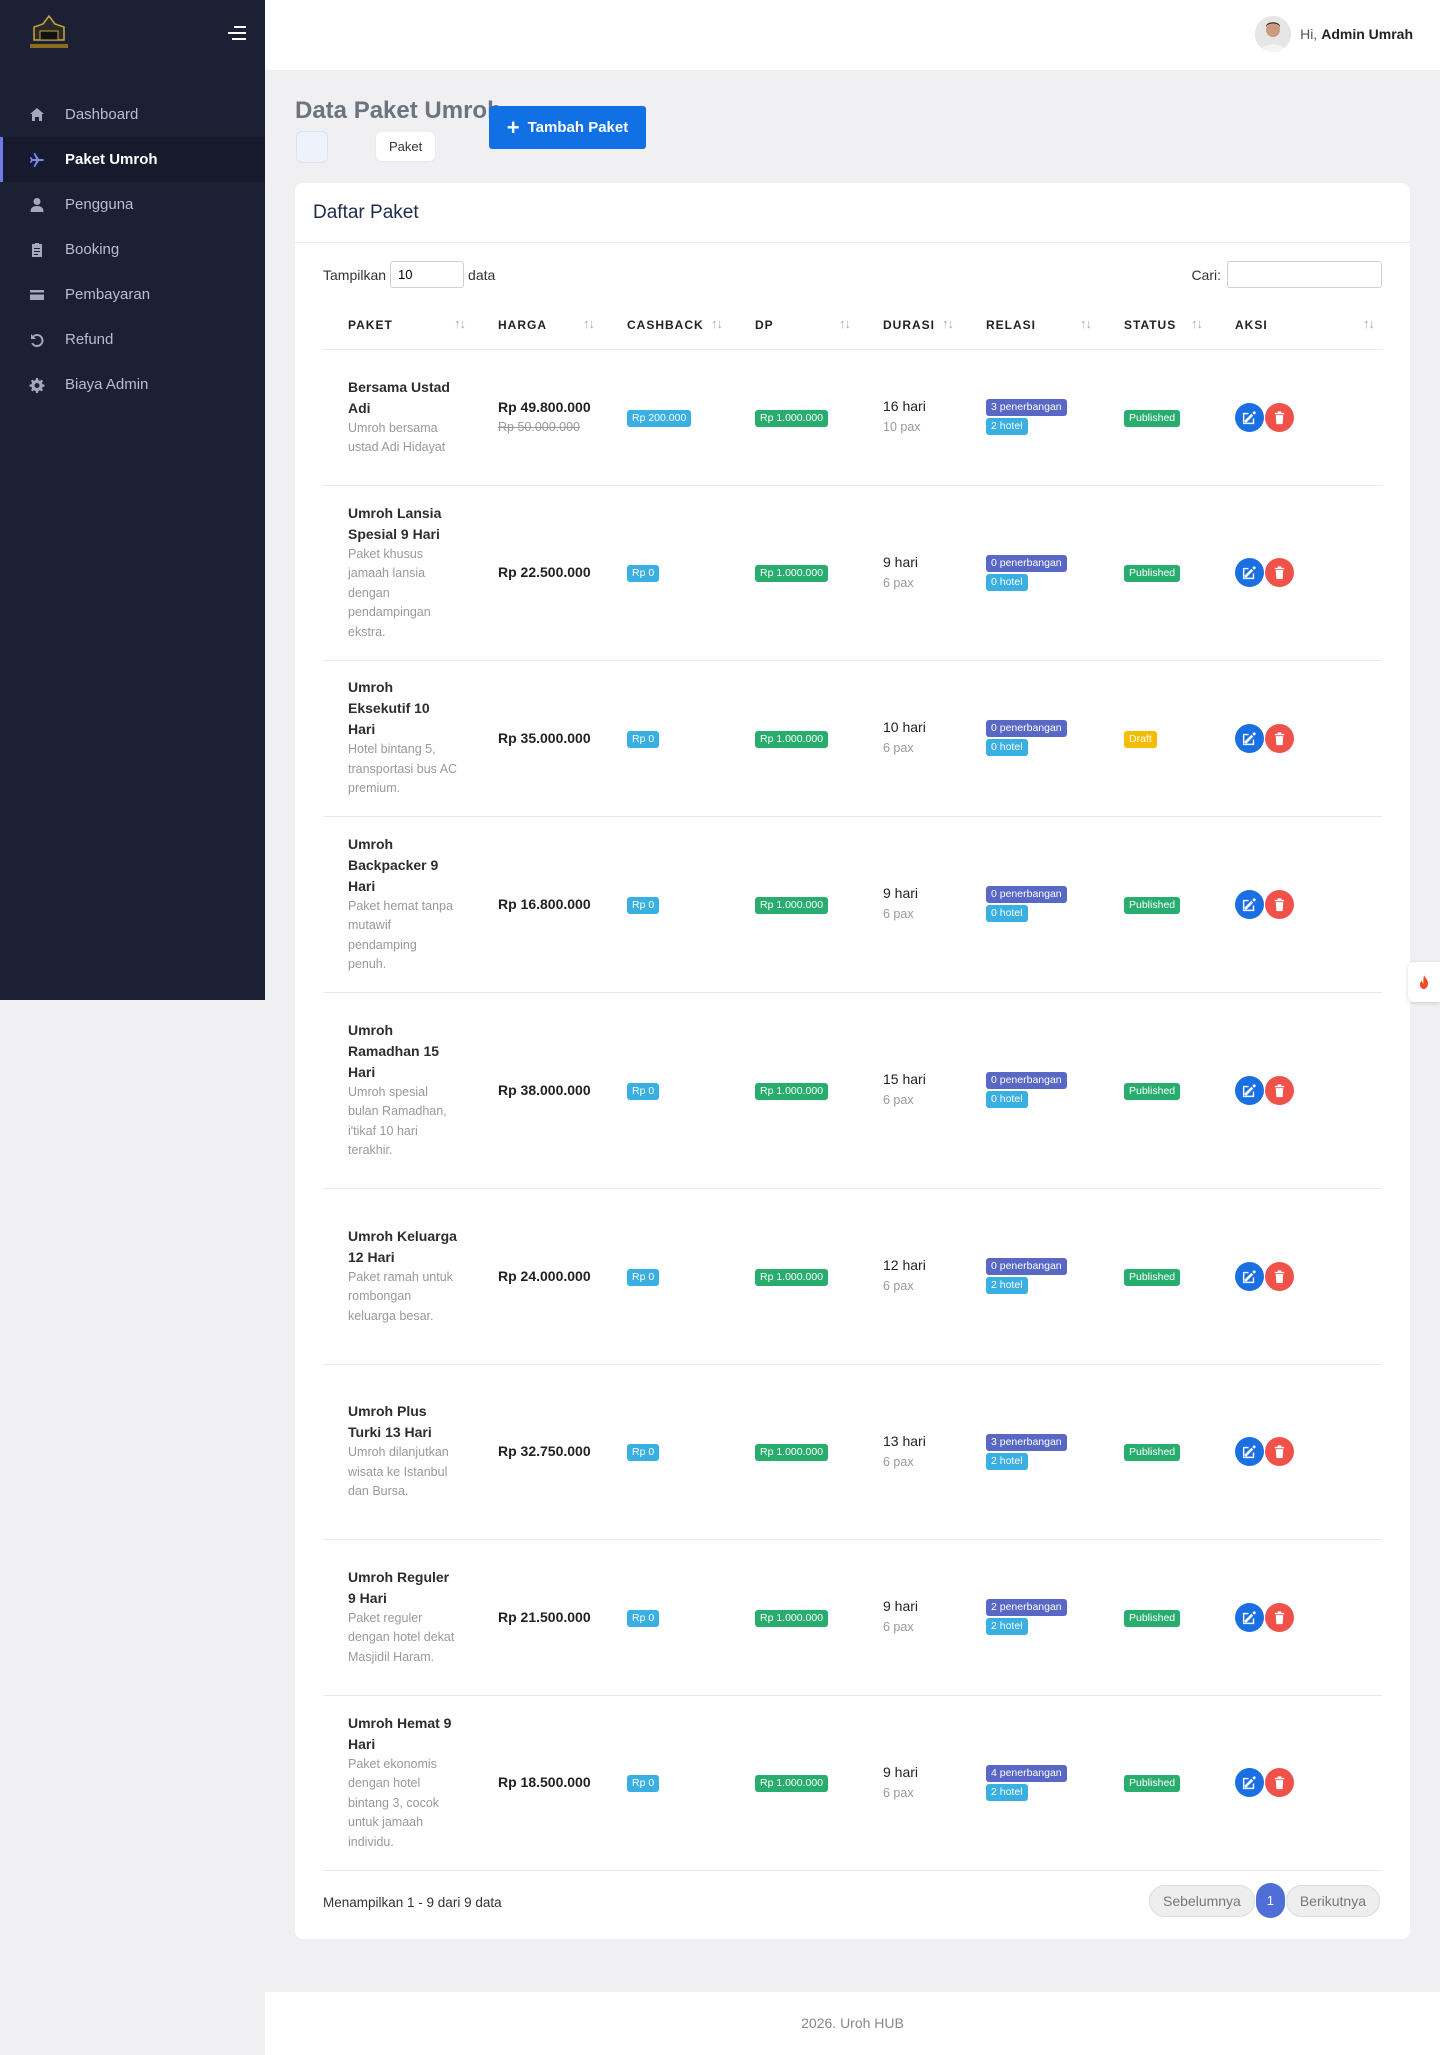  I want to click on page-title: Data Paket Umroh, so click(398, 110).